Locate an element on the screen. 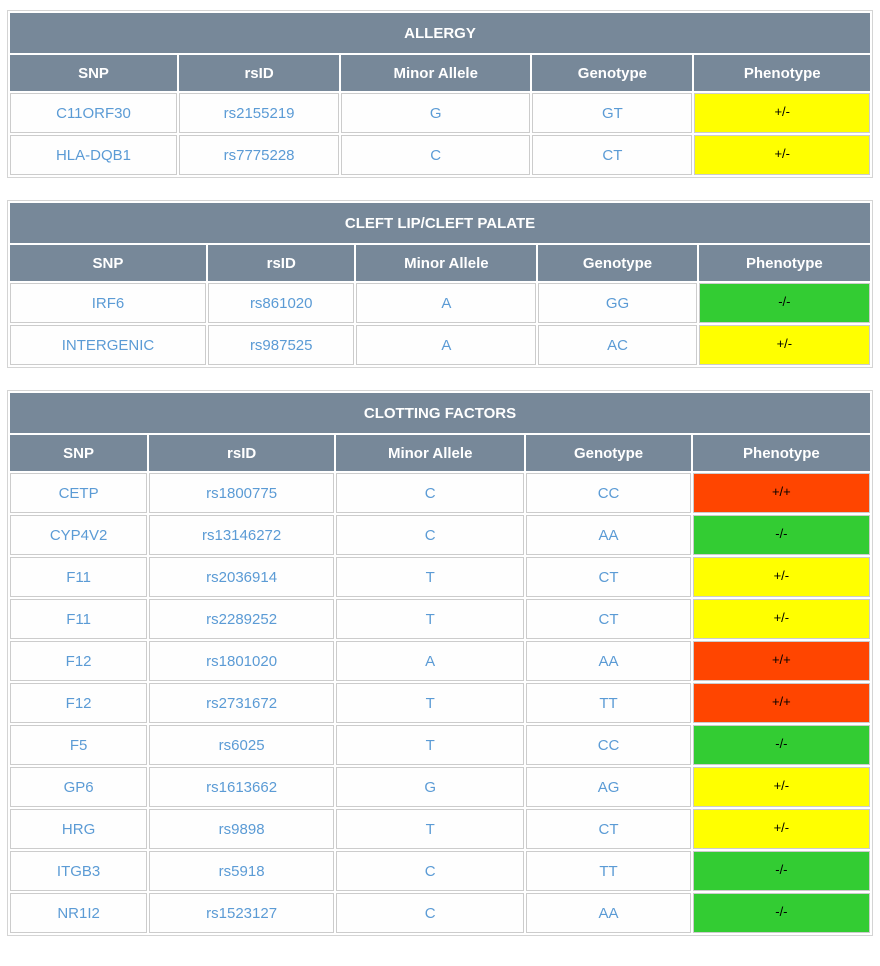 The height and width of the screenshot is (966, 880). table-row: C11ORF30 rs2155219 G GT +/- is located at coordinates (440, 113).